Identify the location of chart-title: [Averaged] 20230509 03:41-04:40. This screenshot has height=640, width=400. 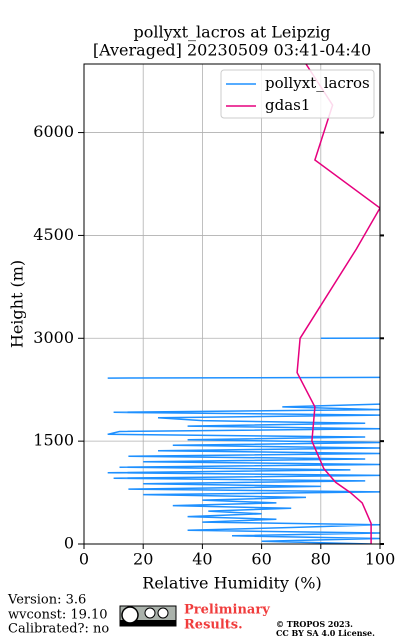
(232, 50).